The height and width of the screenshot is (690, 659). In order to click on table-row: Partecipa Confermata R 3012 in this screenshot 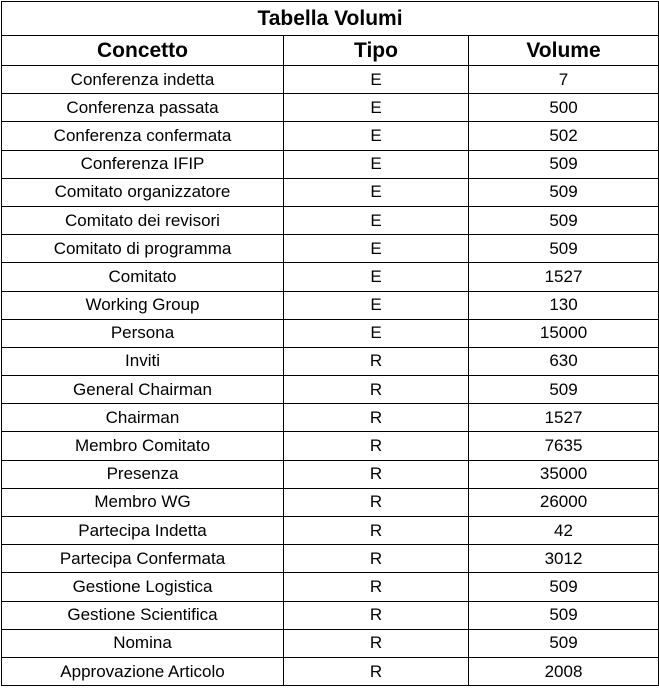, I will do `click(330, 559)`.